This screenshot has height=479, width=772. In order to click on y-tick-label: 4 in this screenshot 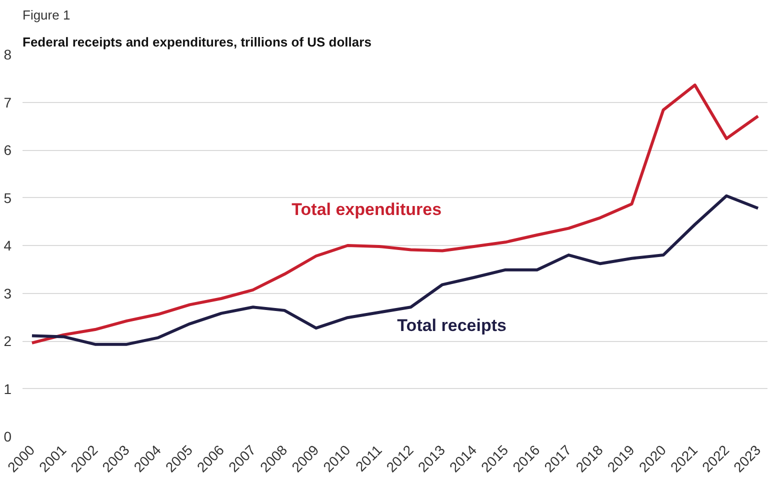, I will do `click(8, 246)`.